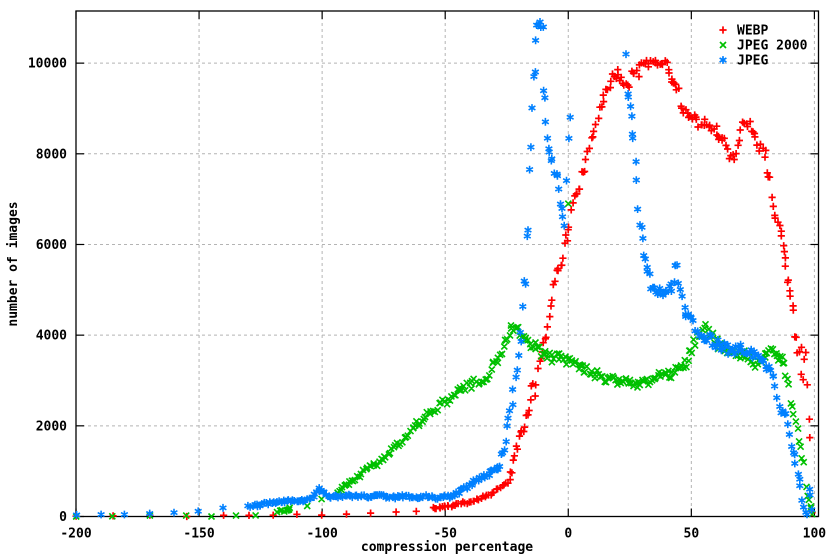  What do you see at coordinates (772, 46) in the screenshot?
I see `legend-label: JPEG 2000` at bounding box center [772, 46].